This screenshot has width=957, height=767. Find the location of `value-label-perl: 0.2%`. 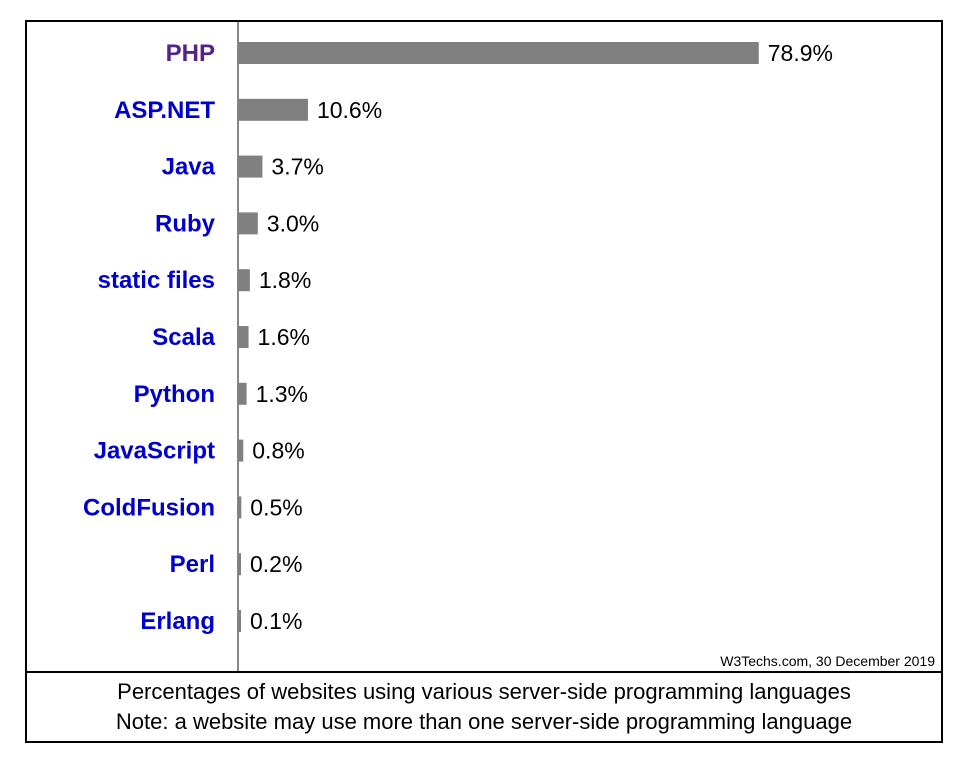

value-label-perl: 0.2% is located at coordinates (276, 564).